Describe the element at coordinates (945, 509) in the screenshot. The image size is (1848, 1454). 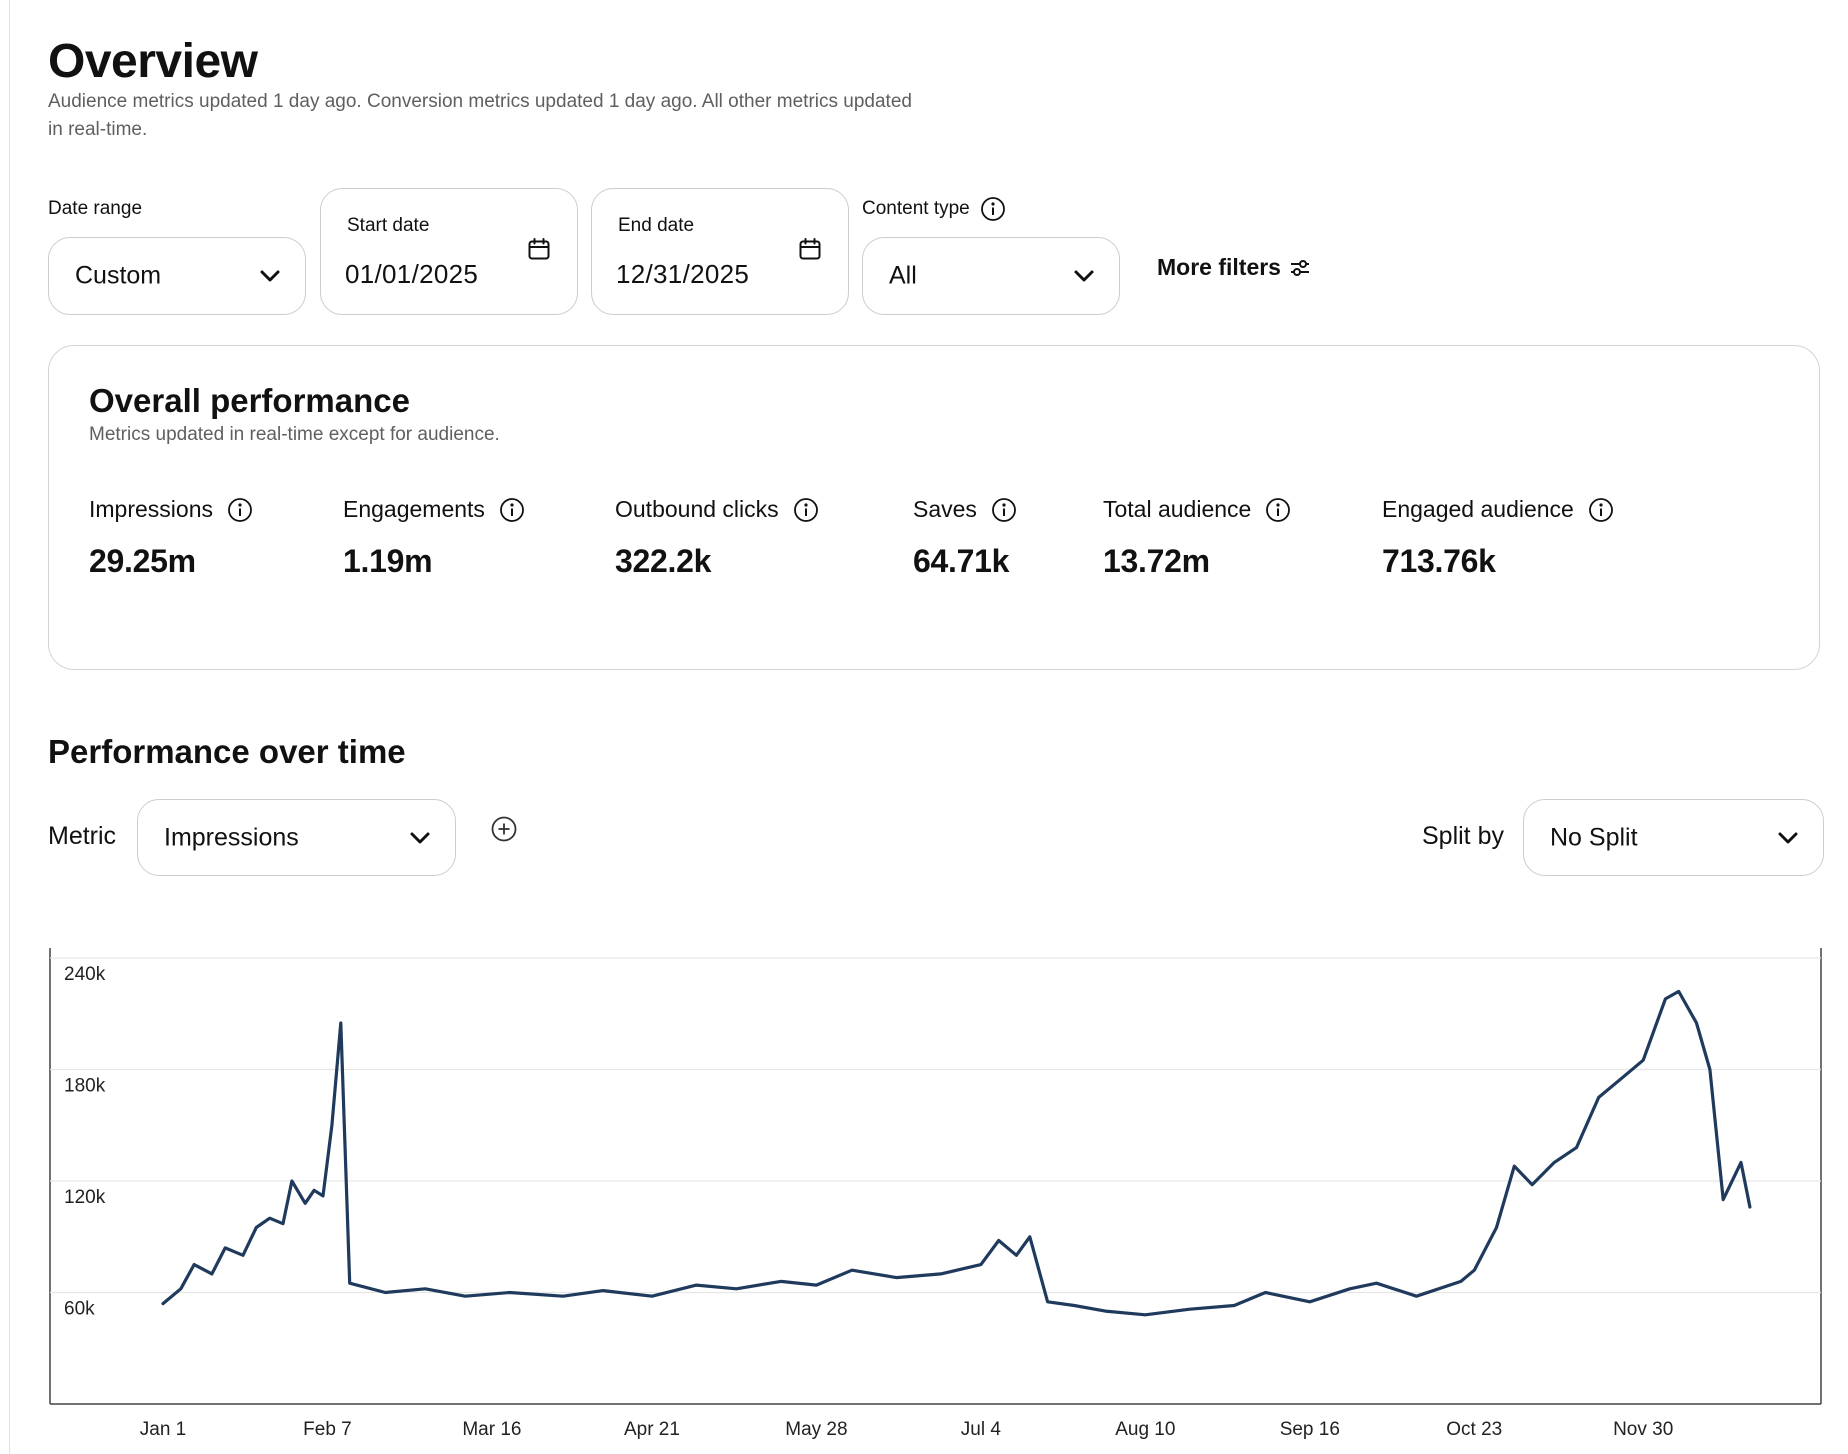
I see `metric-label: Saves` at that location.